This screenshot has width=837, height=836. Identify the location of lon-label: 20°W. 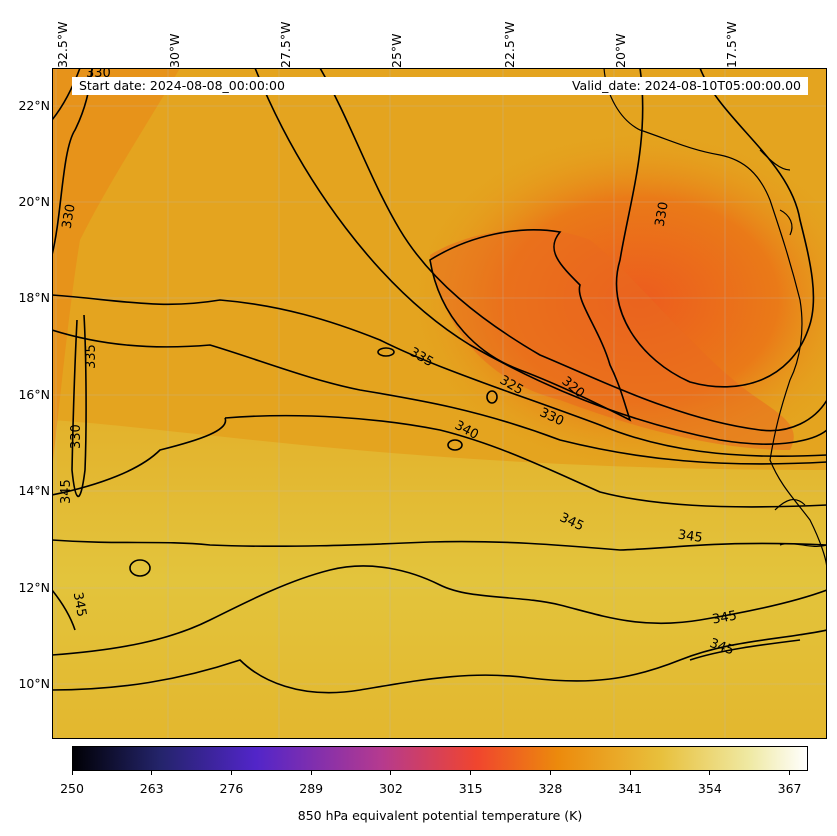
(620, 50).